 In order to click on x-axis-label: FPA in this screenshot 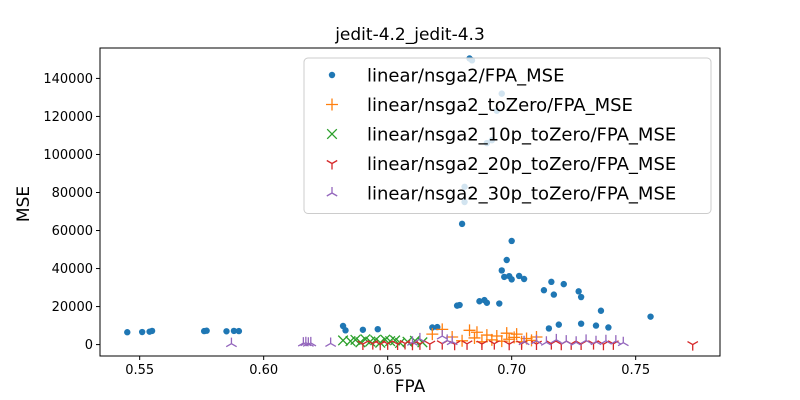, I will do `click(410, 387)`.